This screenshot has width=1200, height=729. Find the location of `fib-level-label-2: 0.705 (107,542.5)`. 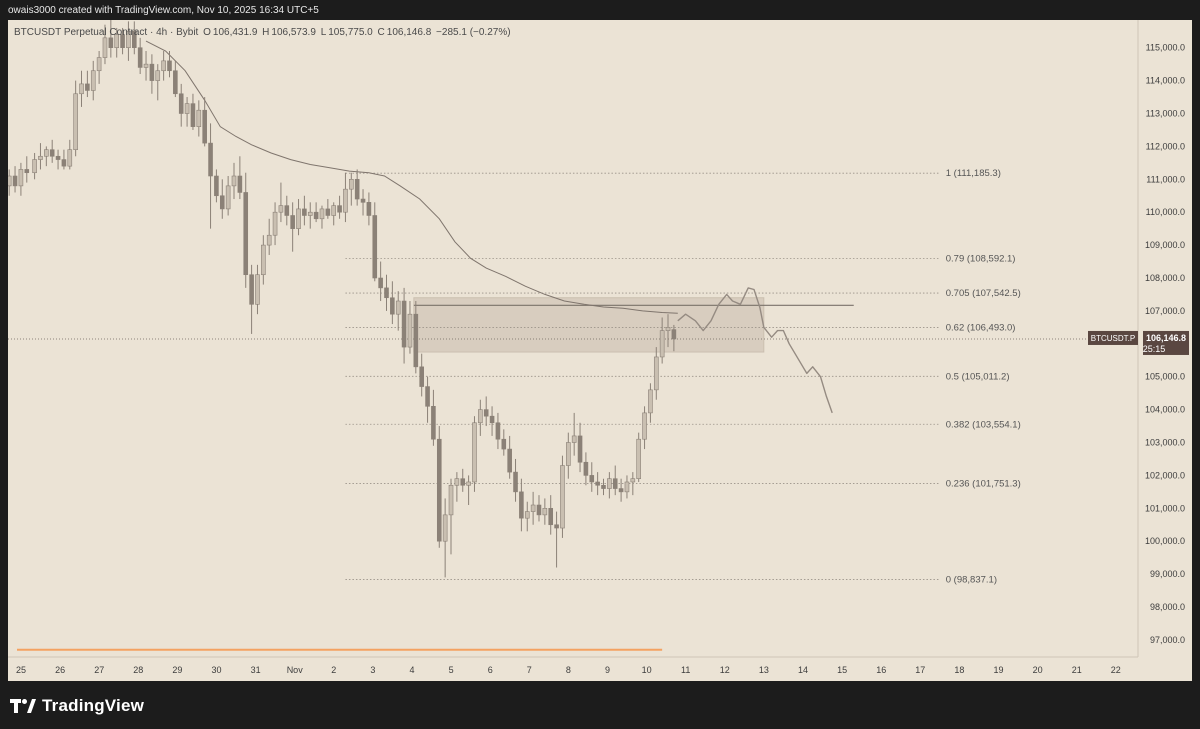

fib-level-label-2: 0.705 (107,542.5) is located at coordinates (983, 293).